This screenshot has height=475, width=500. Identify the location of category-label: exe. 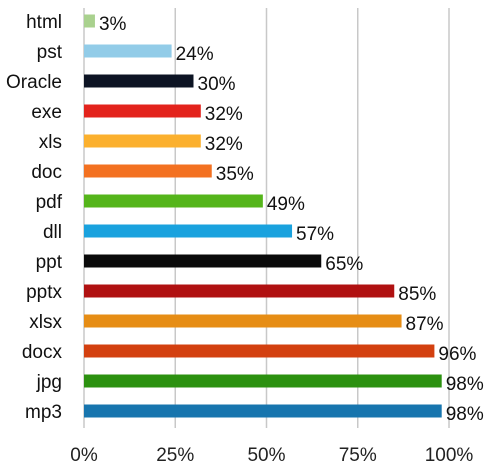
(46, 112).